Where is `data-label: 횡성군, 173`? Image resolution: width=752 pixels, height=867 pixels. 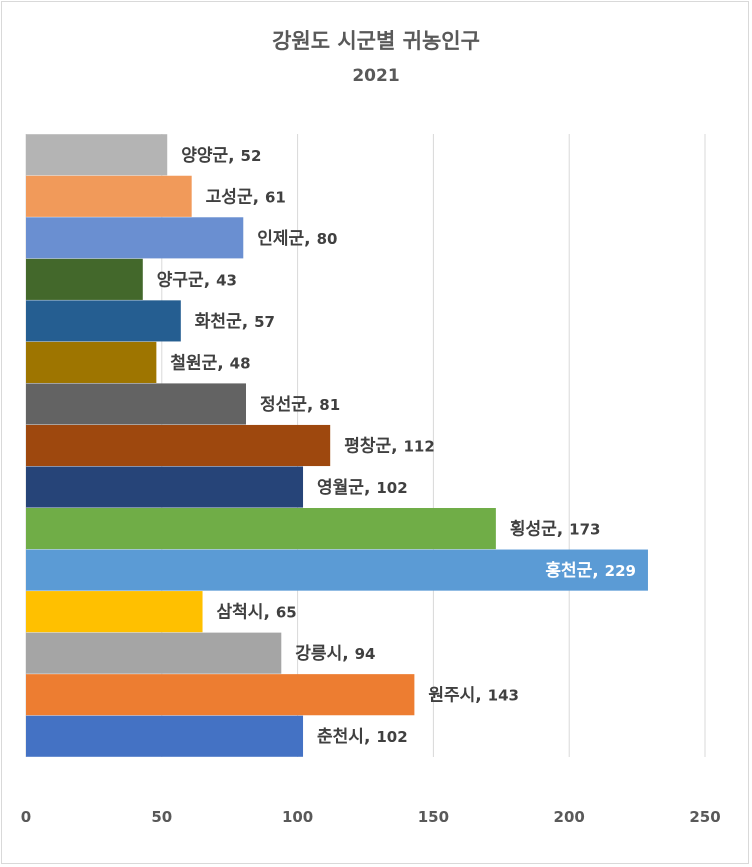 data-label: 횡성군, 173 is located at coordinates (555, 530).